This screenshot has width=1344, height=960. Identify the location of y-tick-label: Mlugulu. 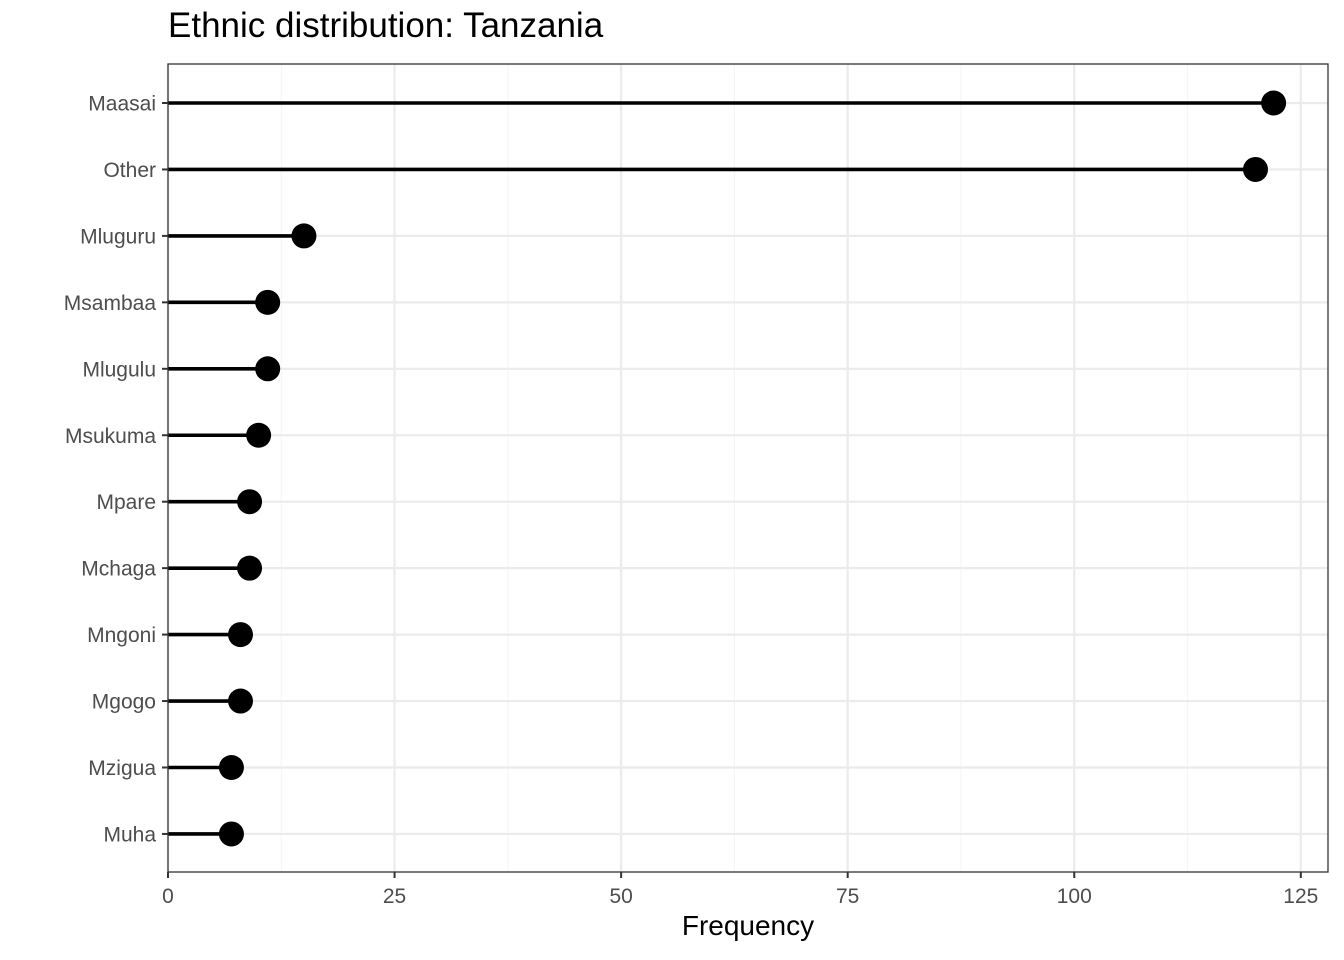
(119, 369).